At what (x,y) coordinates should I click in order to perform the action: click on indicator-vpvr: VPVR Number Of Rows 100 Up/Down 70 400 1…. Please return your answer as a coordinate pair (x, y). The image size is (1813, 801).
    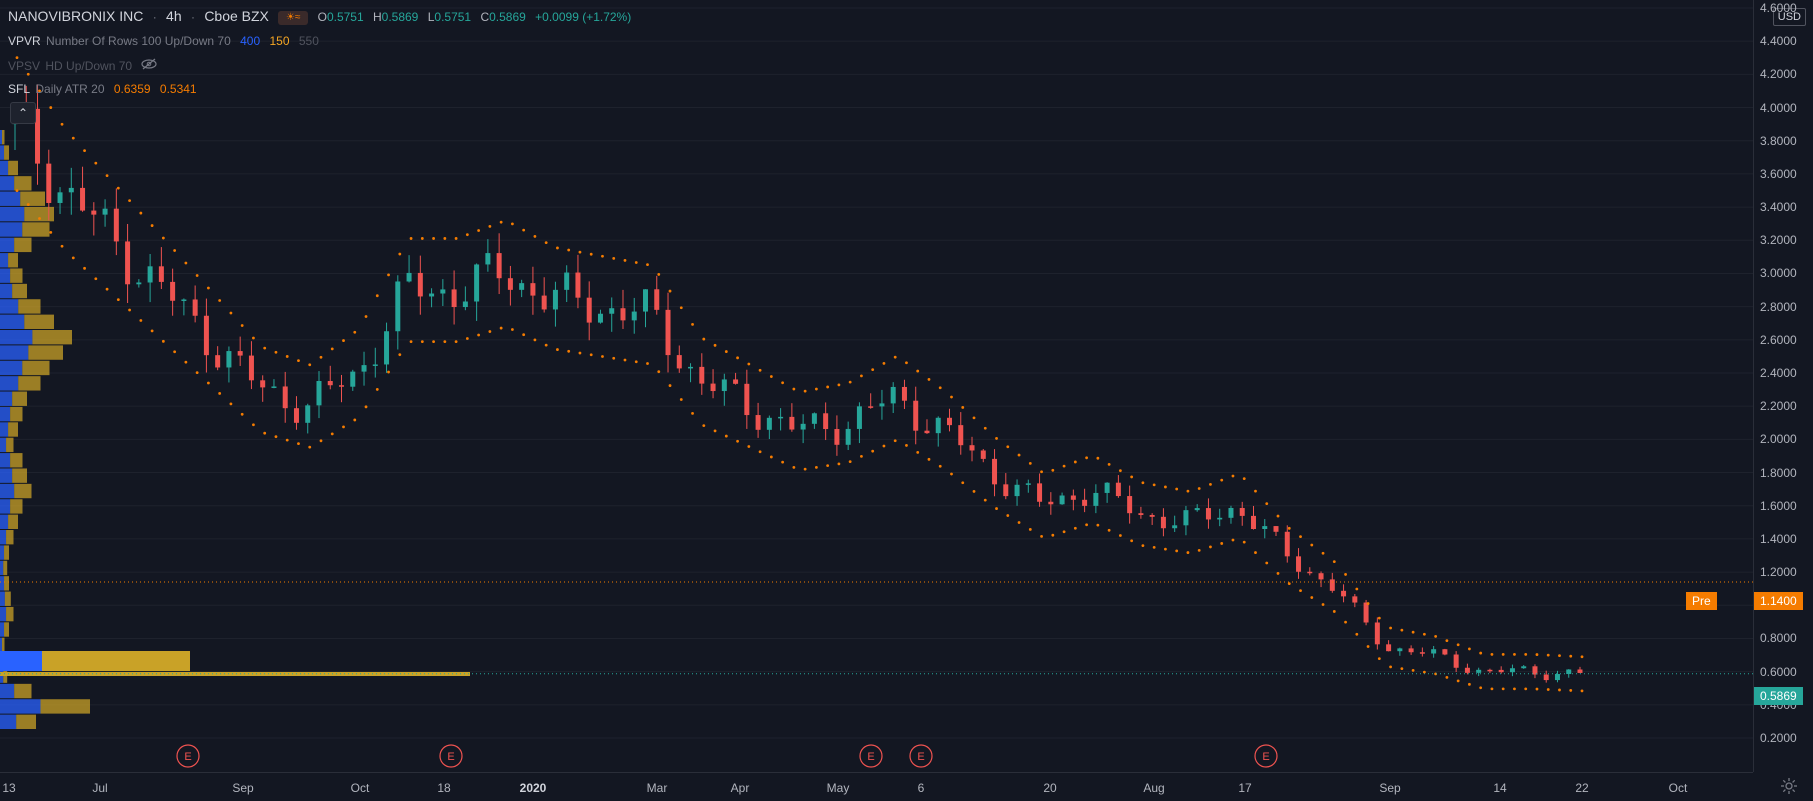
    Looking at the image, I should click on (166, 41).